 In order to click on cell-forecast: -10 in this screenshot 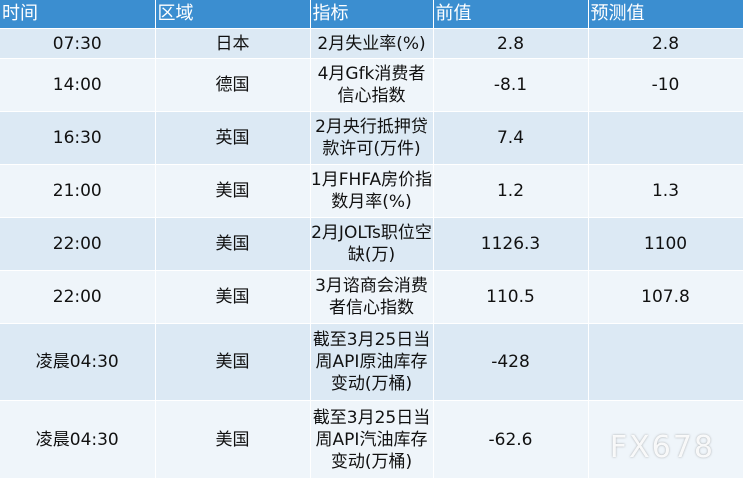, I will do `click(665, 85)`.